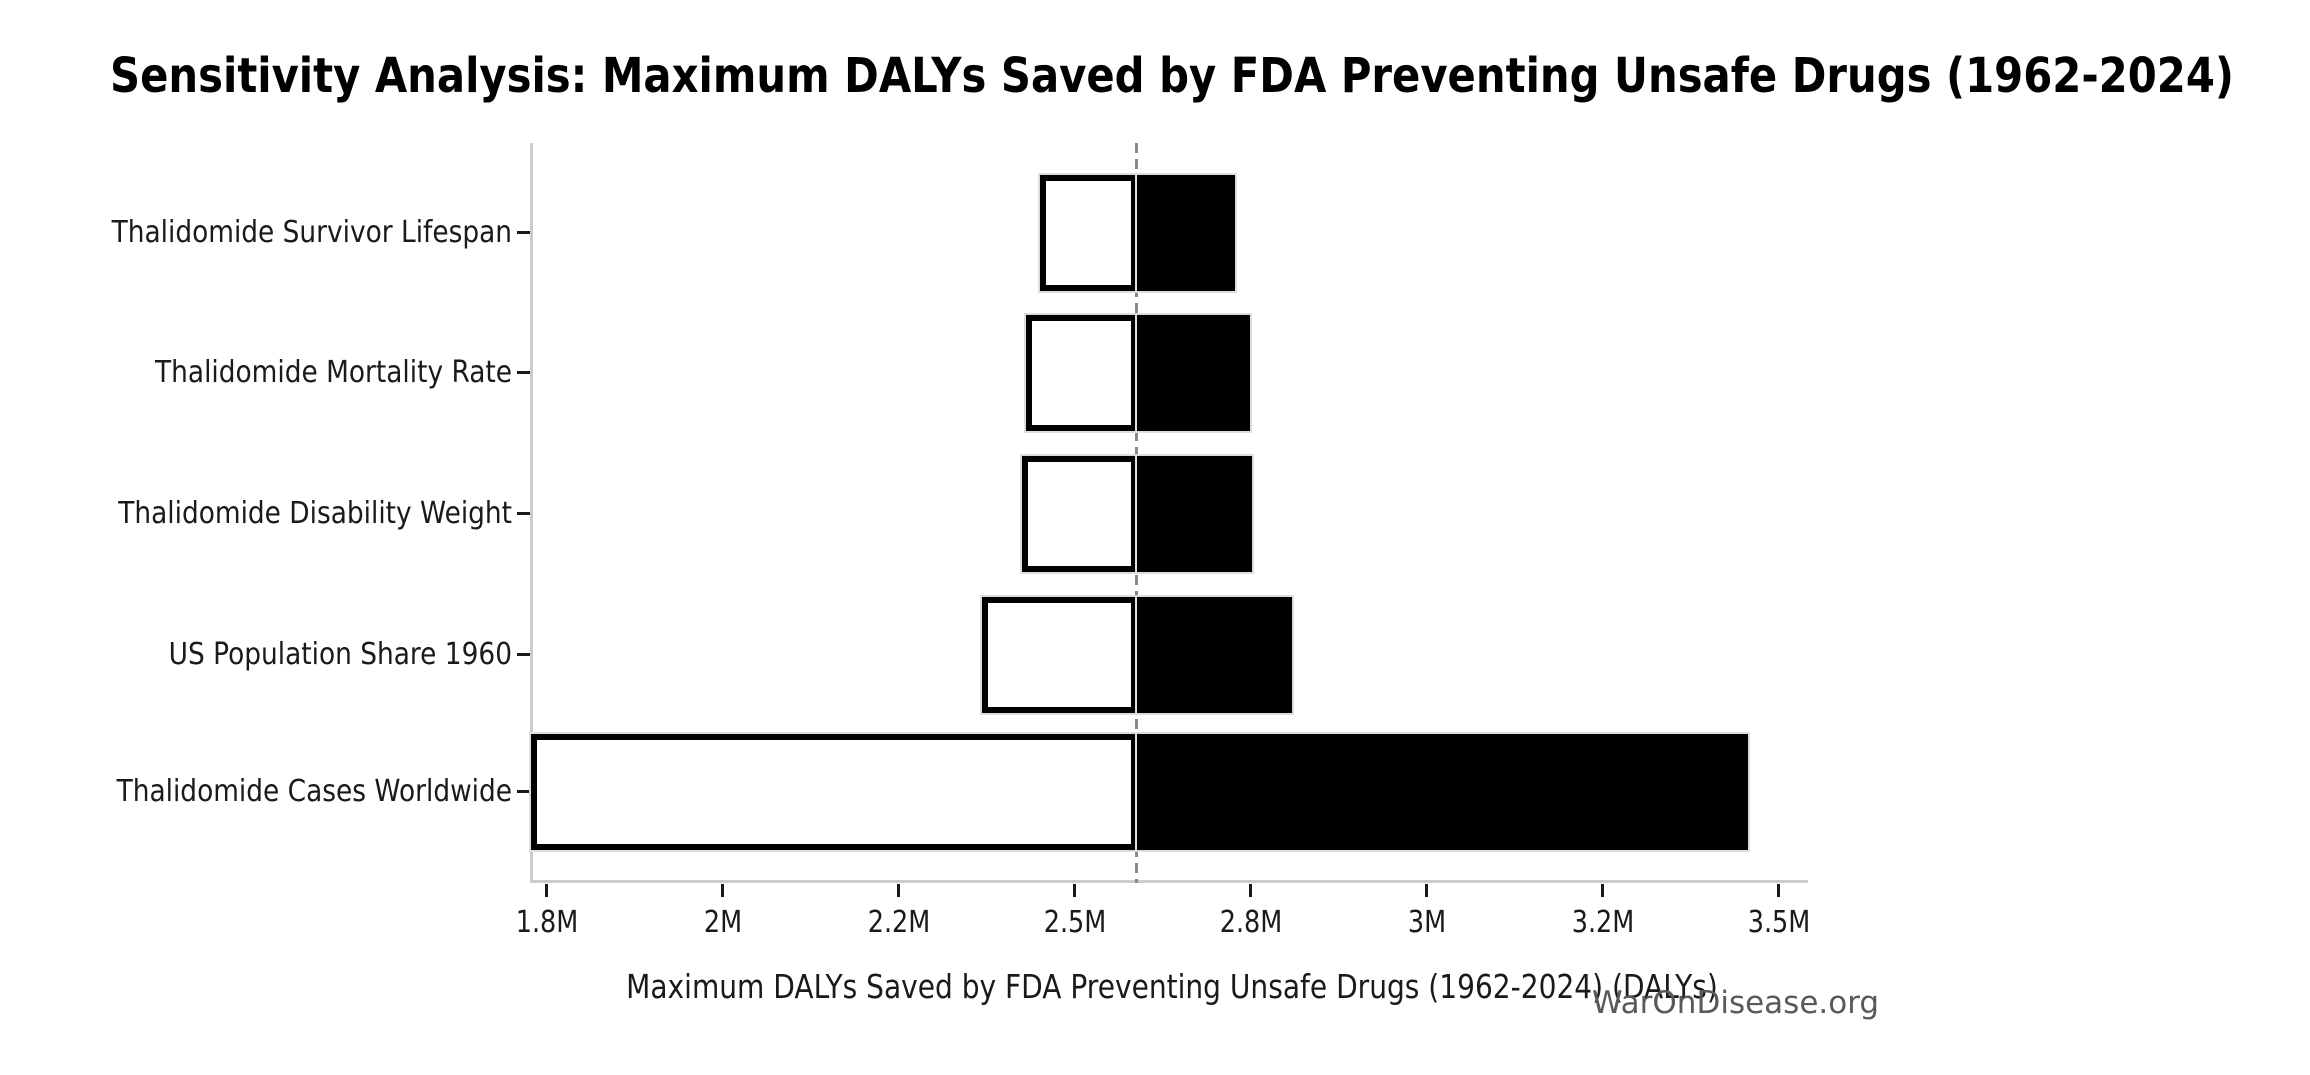 This screenshot has height=1075, width=2310. What do you see at coordinates (1075, 922) in the screenshot?
I see `x-tick-label: 2.5M` at bounding box center [1075, 922].